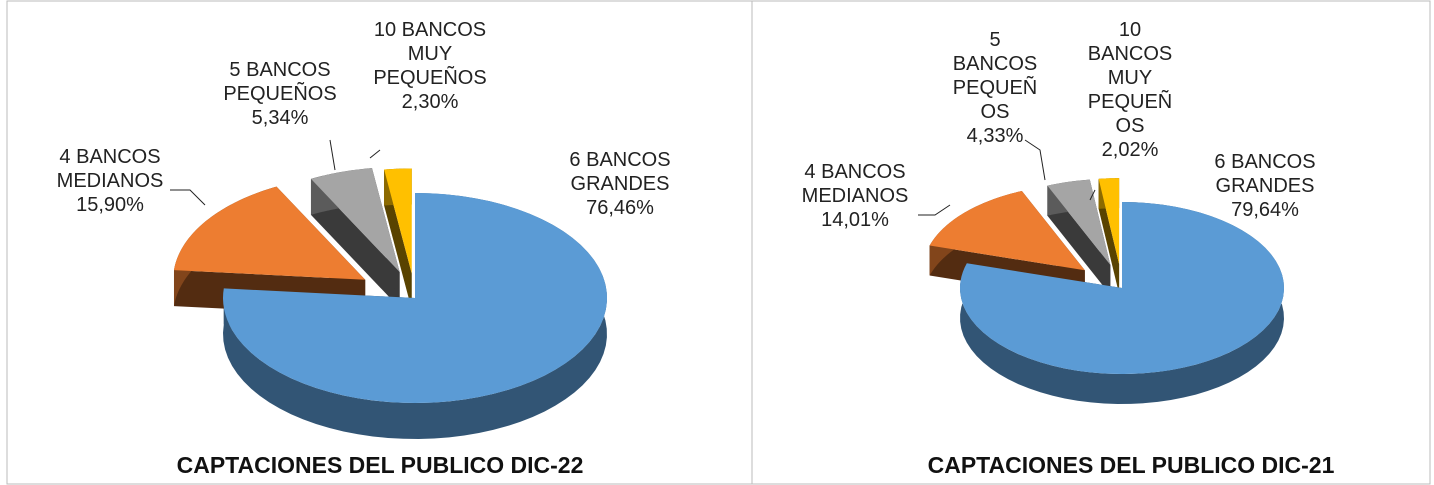 The width and height of the screenshot is (1434, 485). I want to click on slice-label: 4 BANCOS MEDIANOS 15,90%, so click(110, 181).